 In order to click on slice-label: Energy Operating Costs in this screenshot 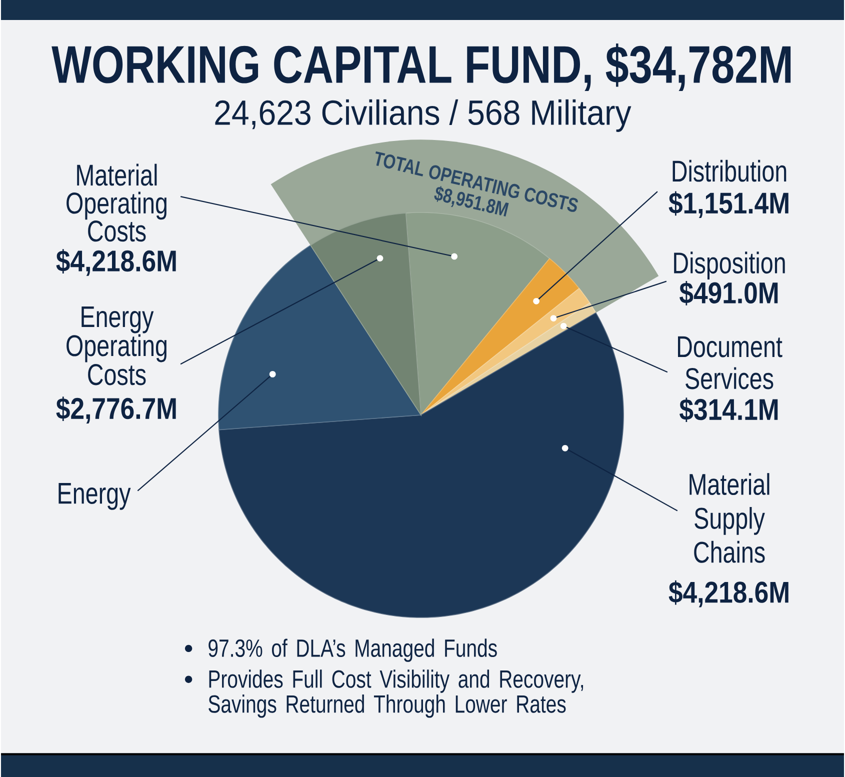, I will do `click(116, 346)`.